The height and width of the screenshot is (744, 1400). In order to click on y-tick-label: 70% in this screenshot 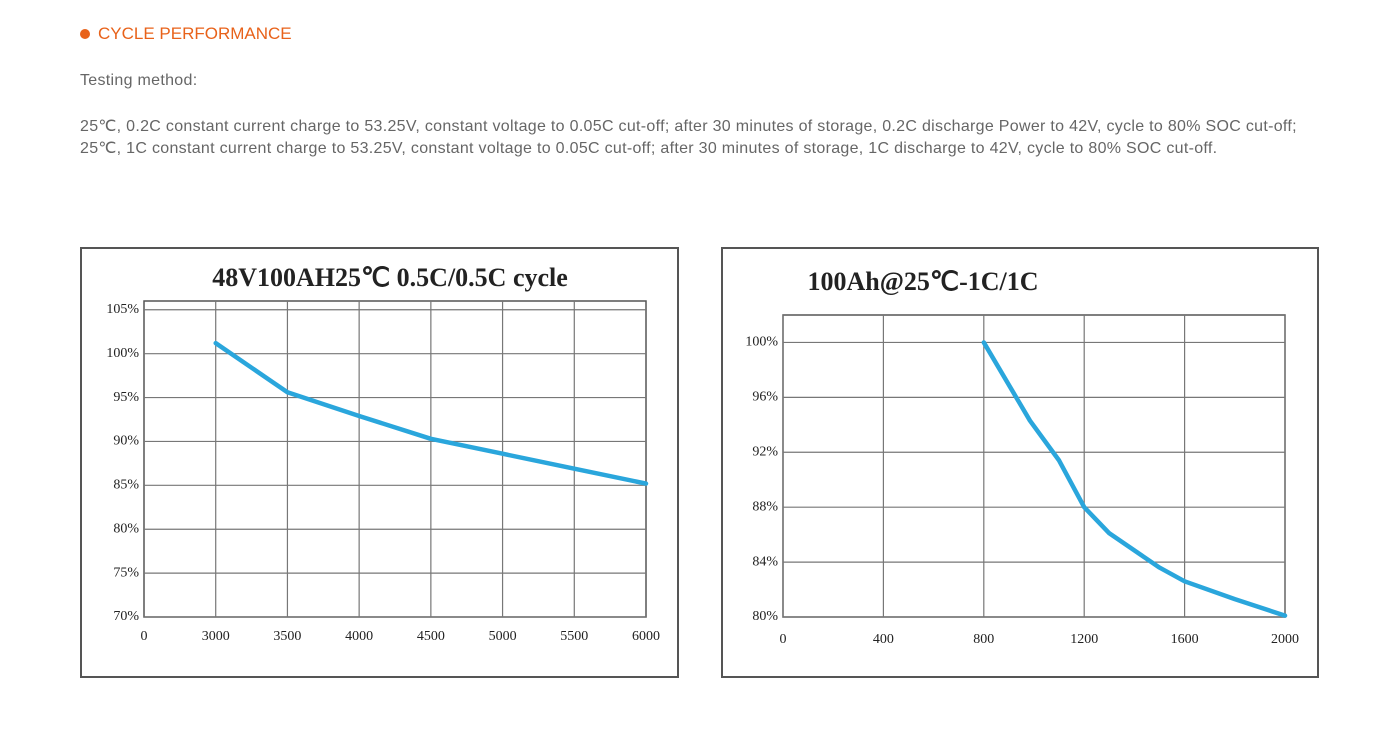, I will do `click(126, 616)`.